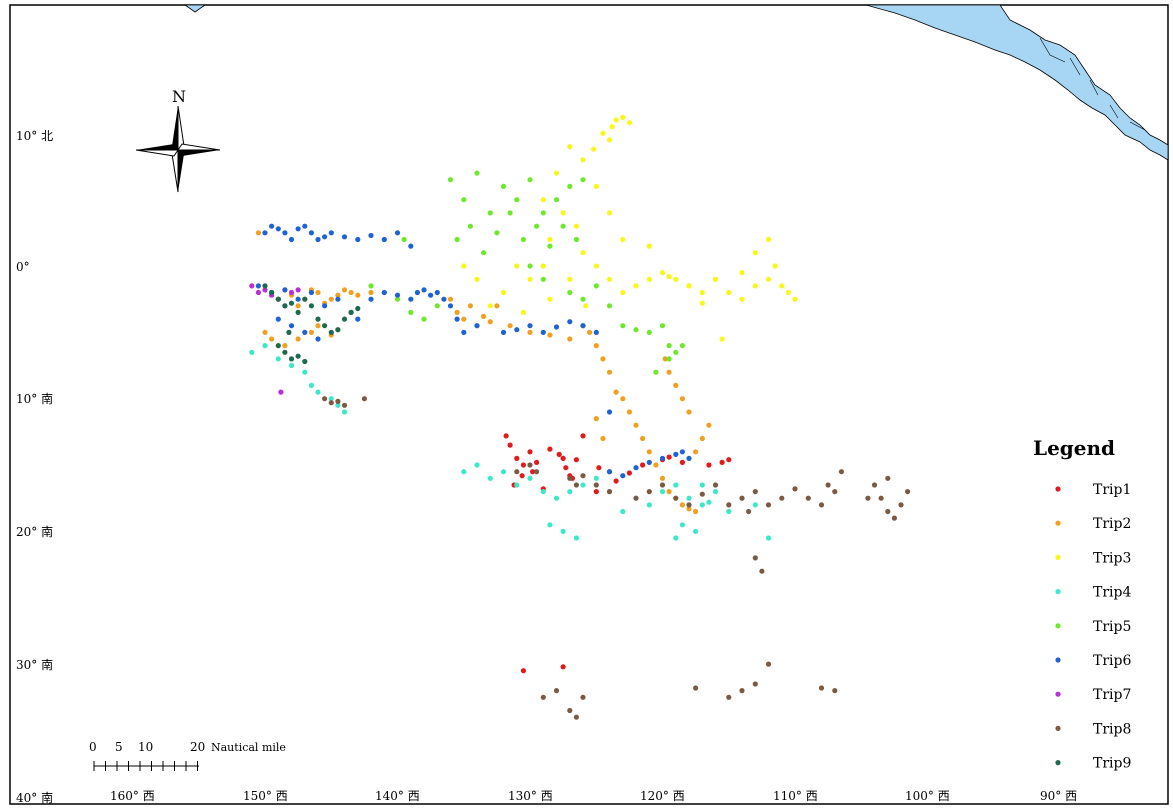 This screenshot has height=809, width=1173. I want to click on legend-label-trip8: Trip8, so click(1112, 729).